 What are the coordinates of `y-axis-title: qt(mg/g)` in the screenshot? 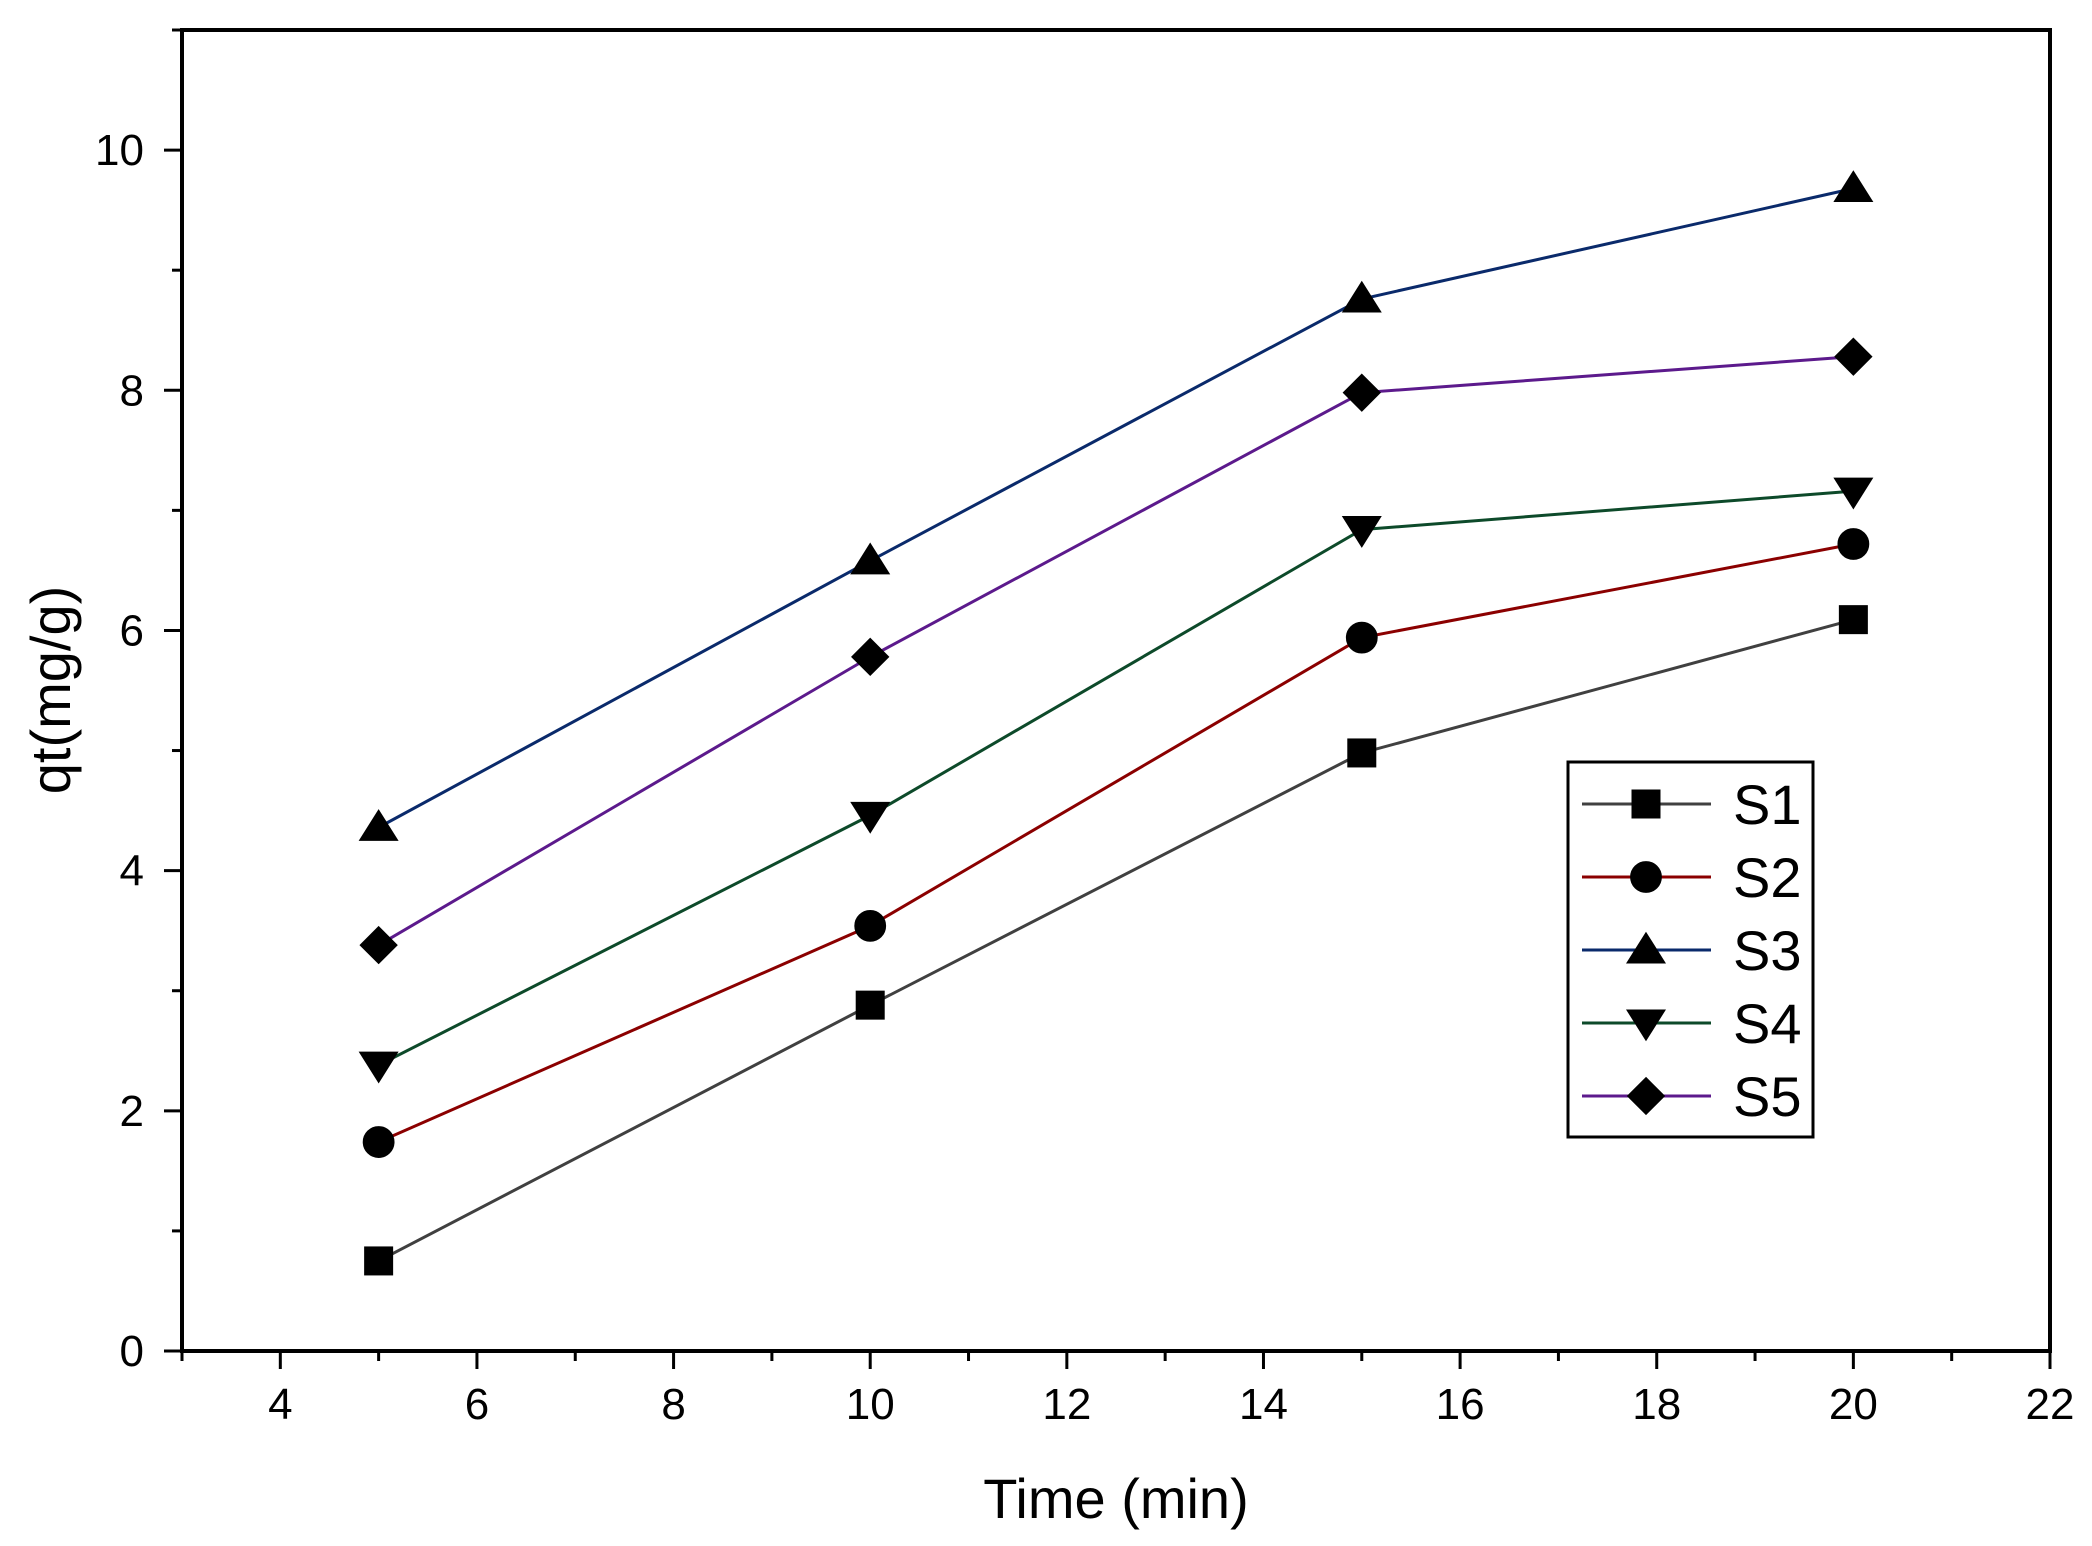 It's located at (50, 690).